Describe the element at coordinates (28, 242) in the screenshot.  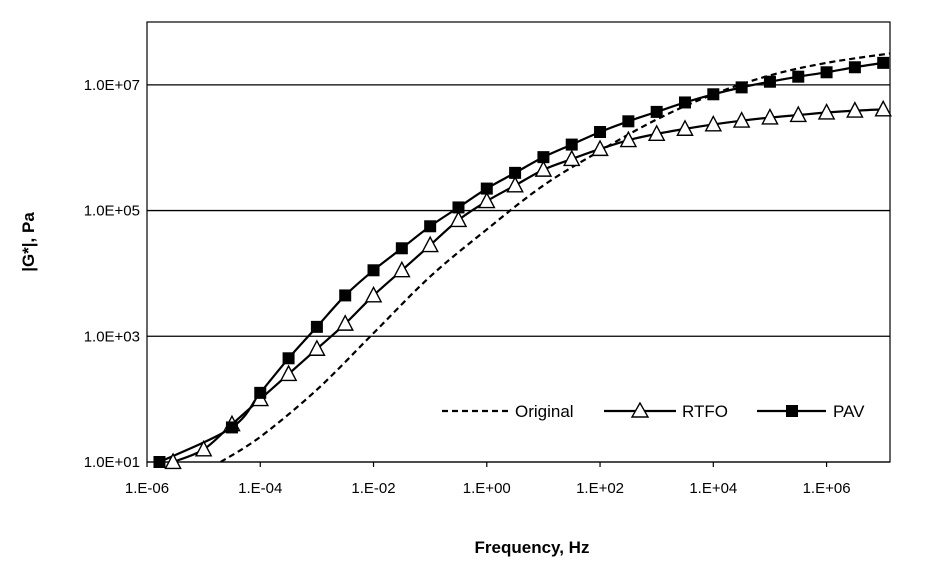
I see `y-axis-title: |G*|, Pa` at that location.